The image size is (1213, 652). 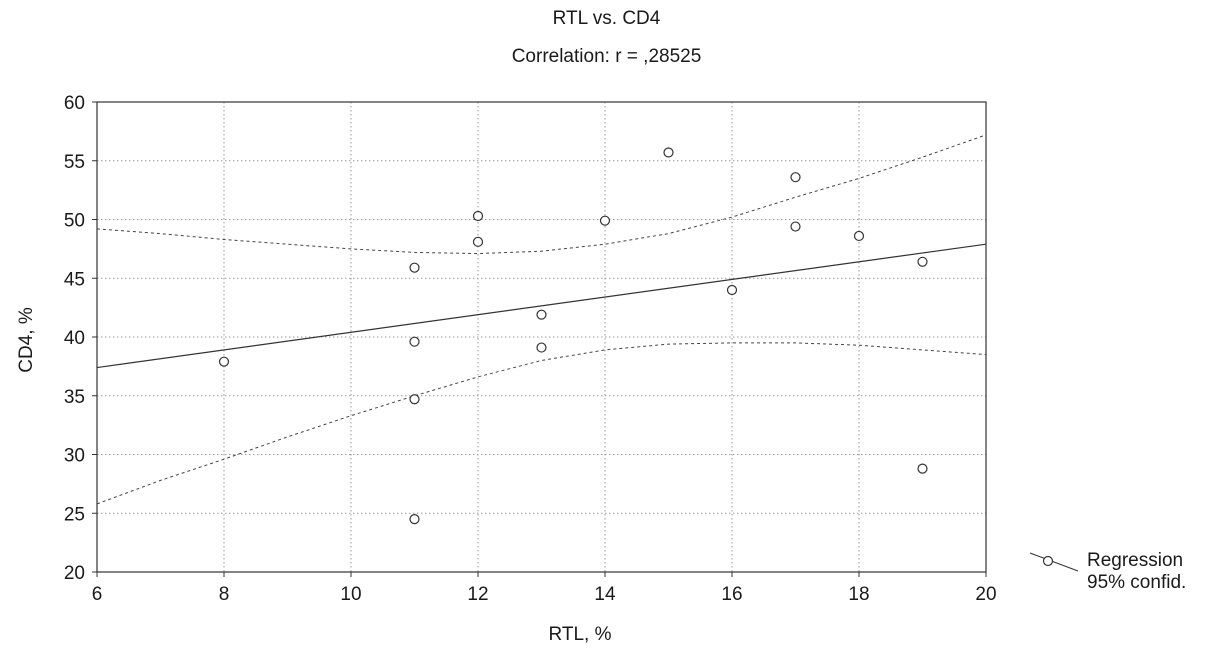 I want to click on y-tick-label: 55, so click(x=74, y=162).